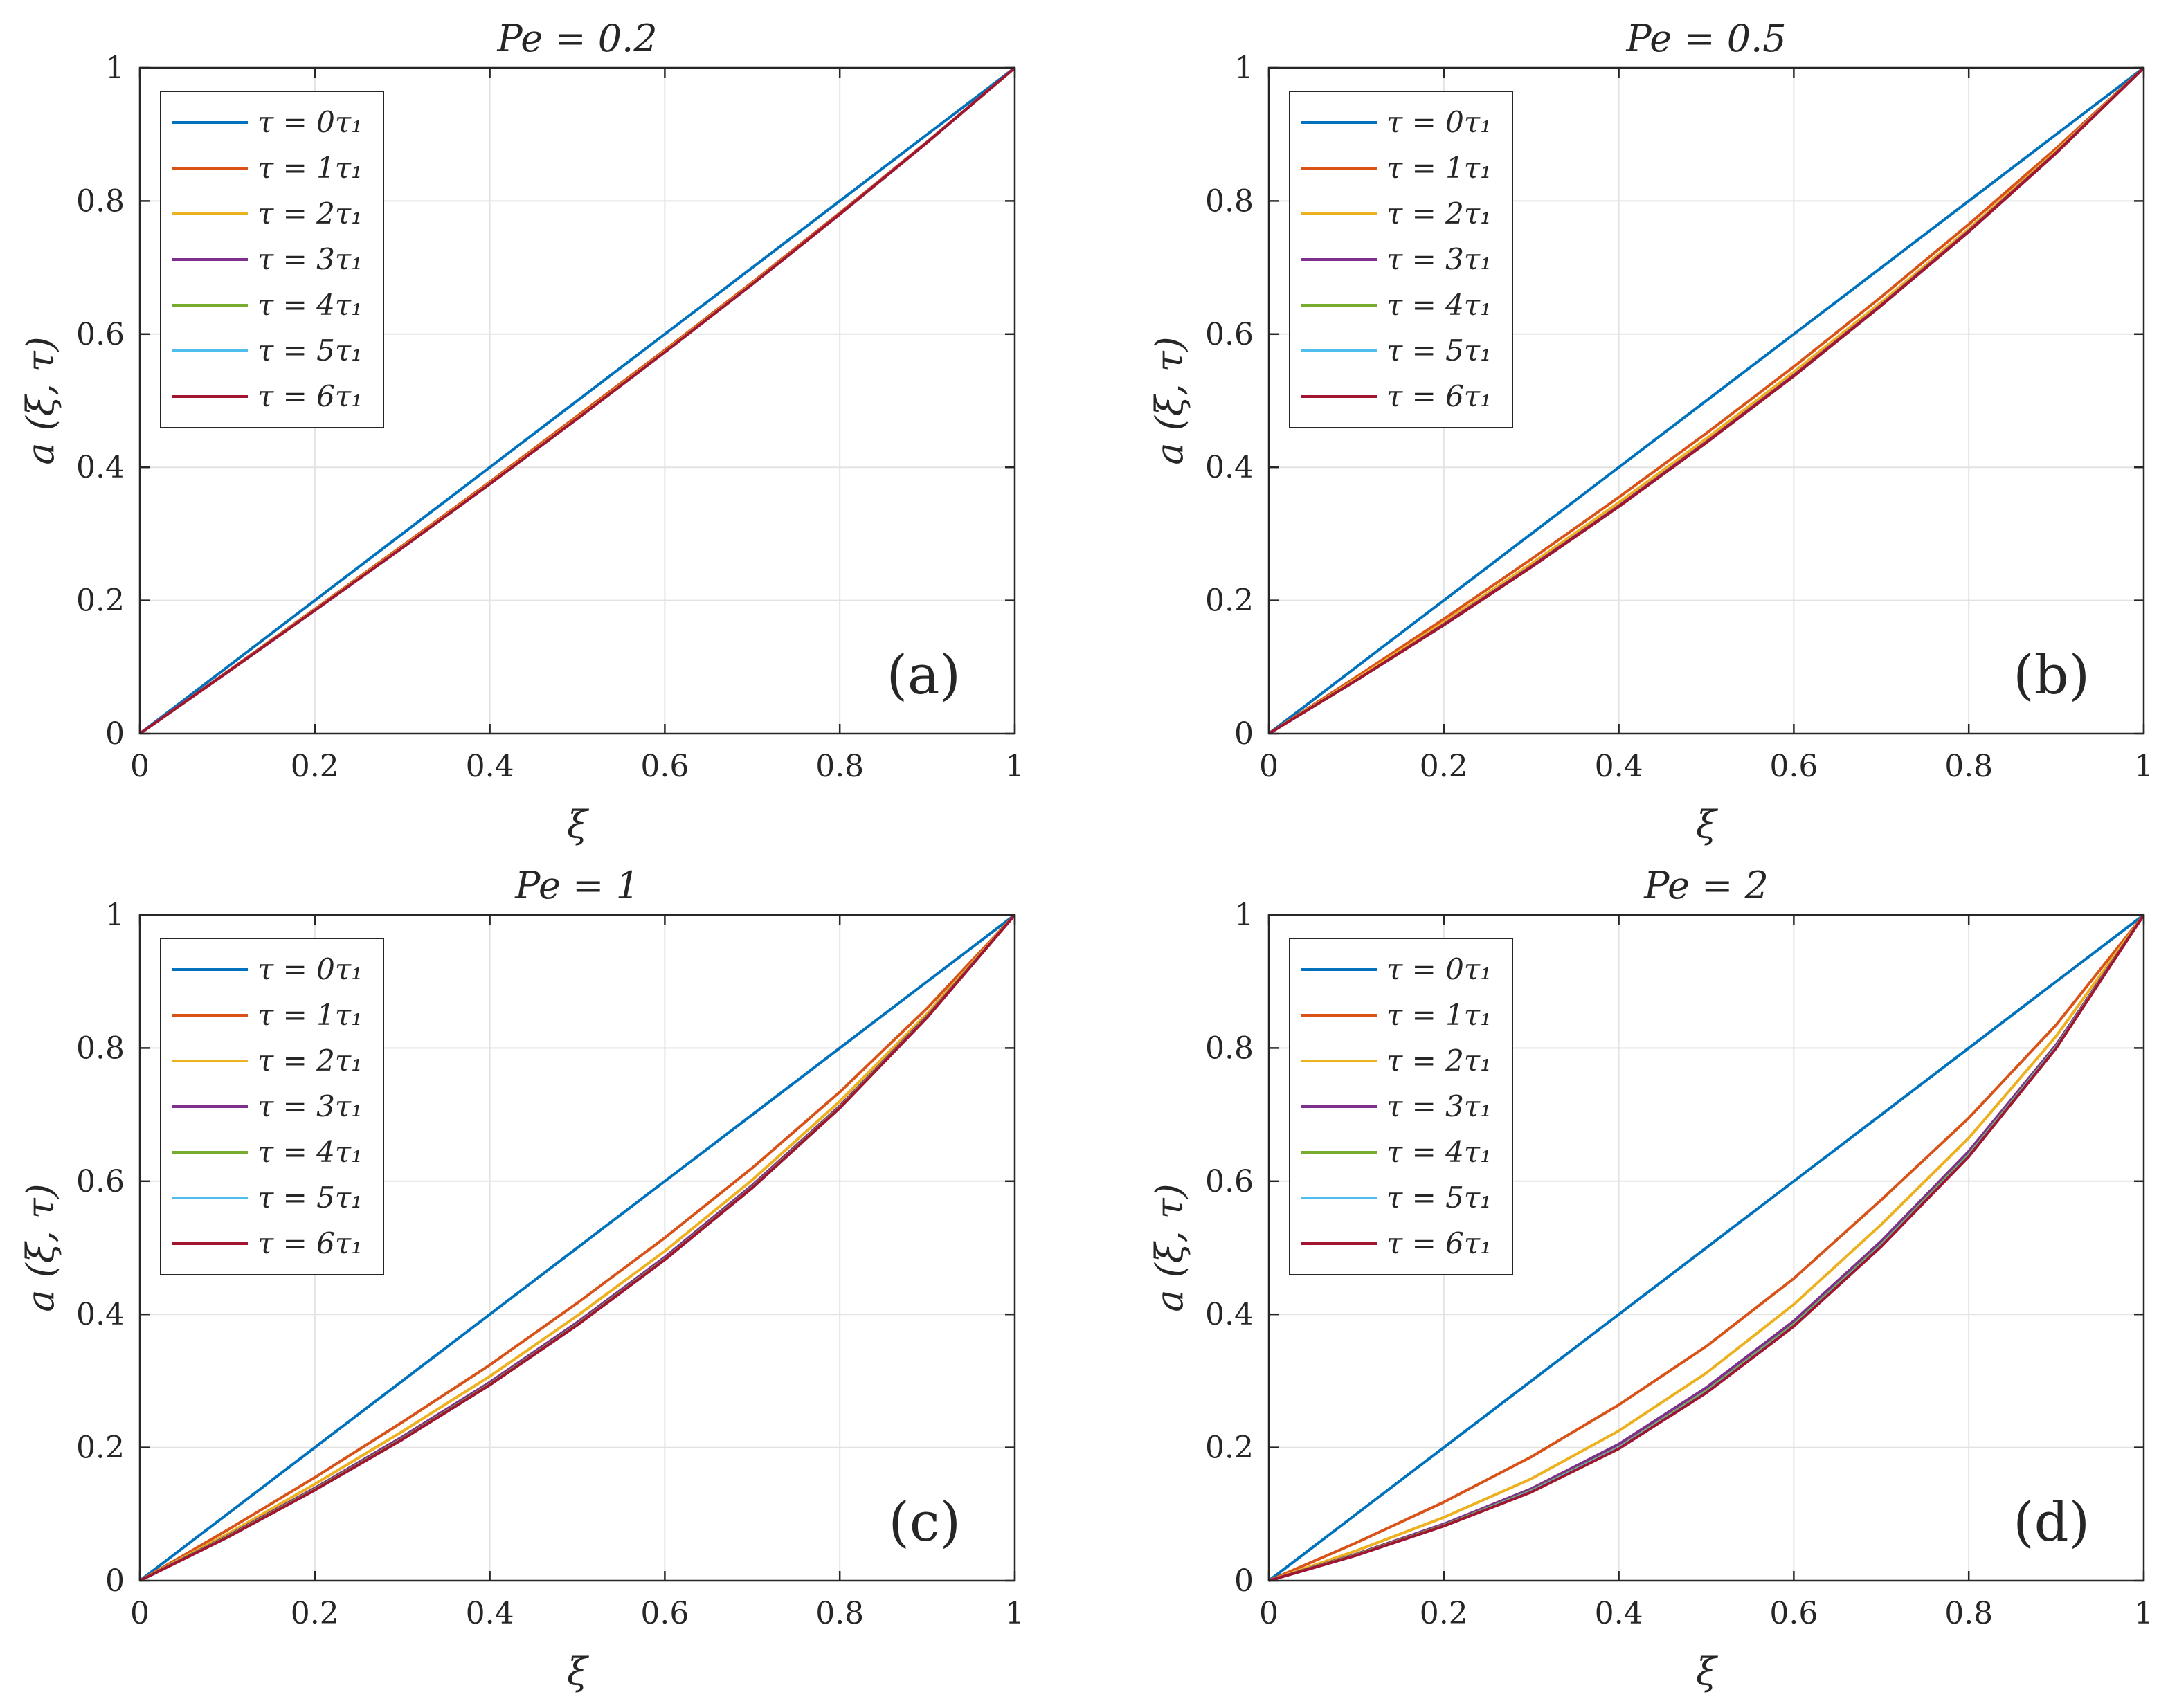  Describe the element at coordinates (924, 675) in the screenshot. I see `panel-label: (a)` at that location.